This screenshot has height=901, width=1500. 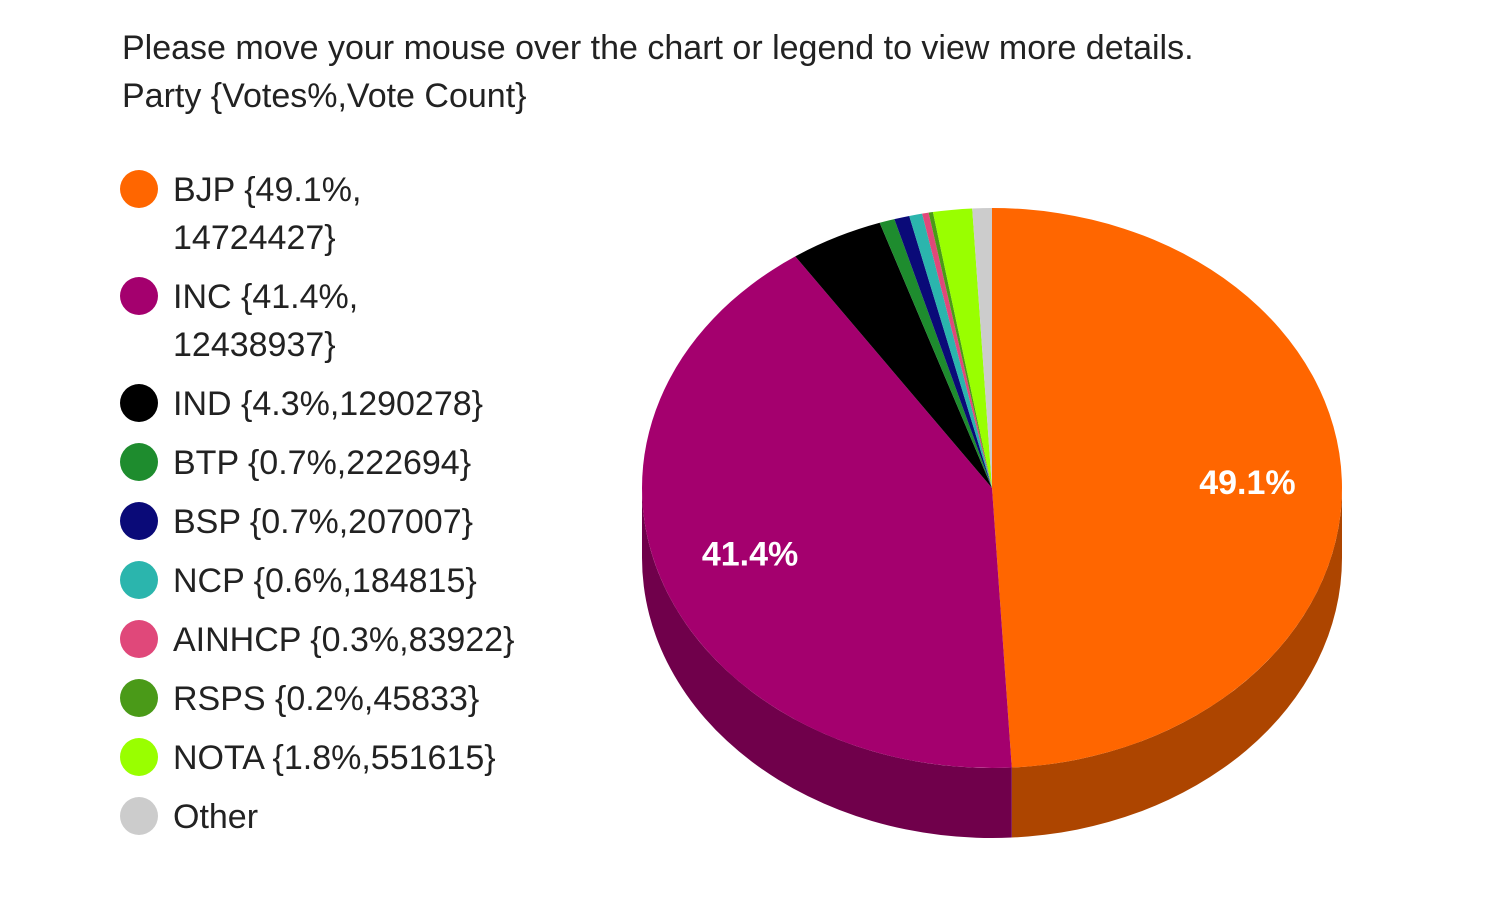 I want to click on legend-label: IND {4.3%,1290278}, so click(x=328, y=404).